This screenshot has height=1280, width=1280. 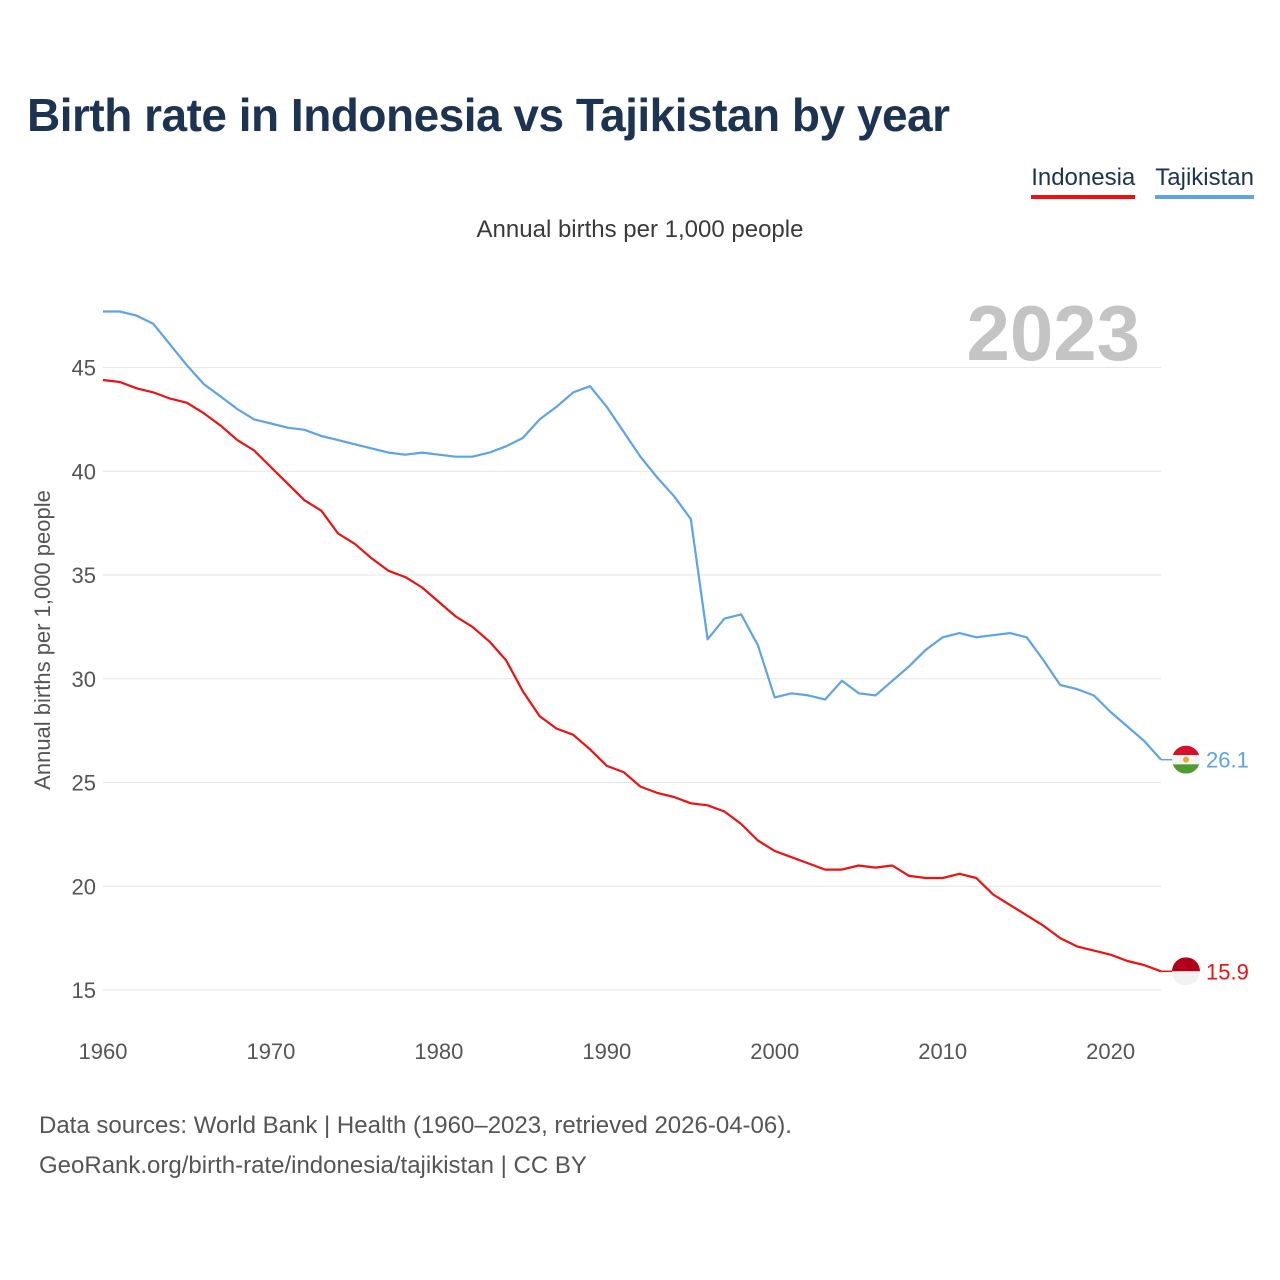 I want to click on legend: Indonesia Tajikistan, so click(x=1142, y=181).